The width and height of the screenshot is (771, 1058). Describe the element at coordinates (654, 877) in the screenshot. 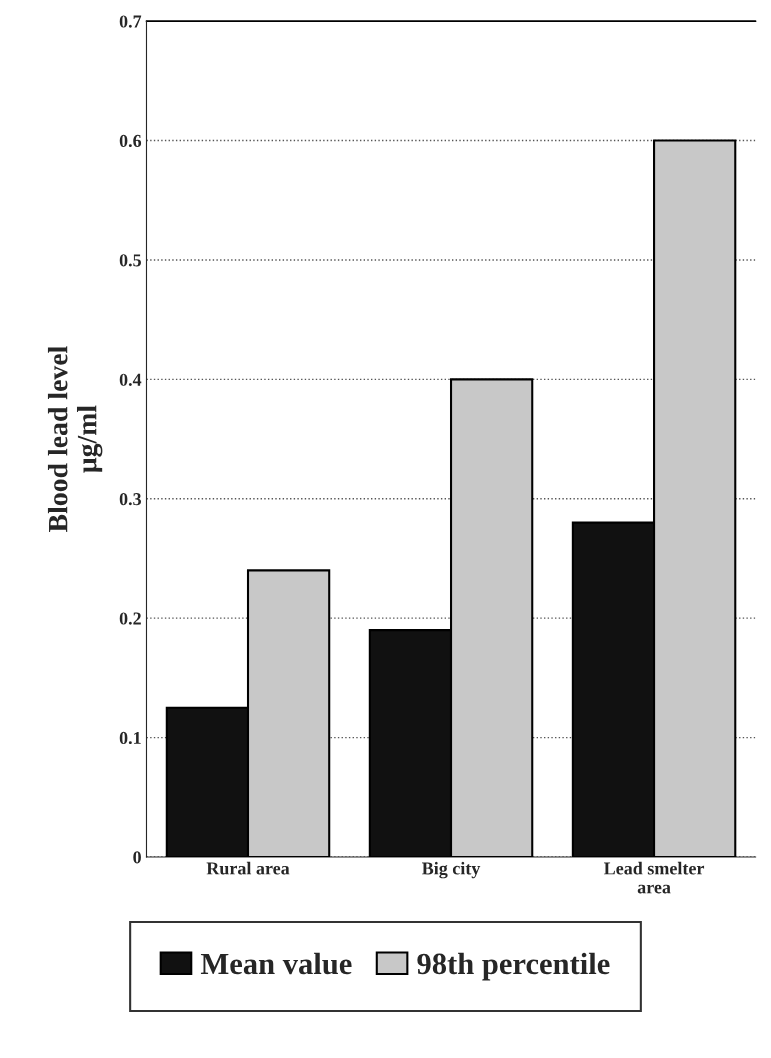

I see `x-tick-label: Lead smelter area` at that location.